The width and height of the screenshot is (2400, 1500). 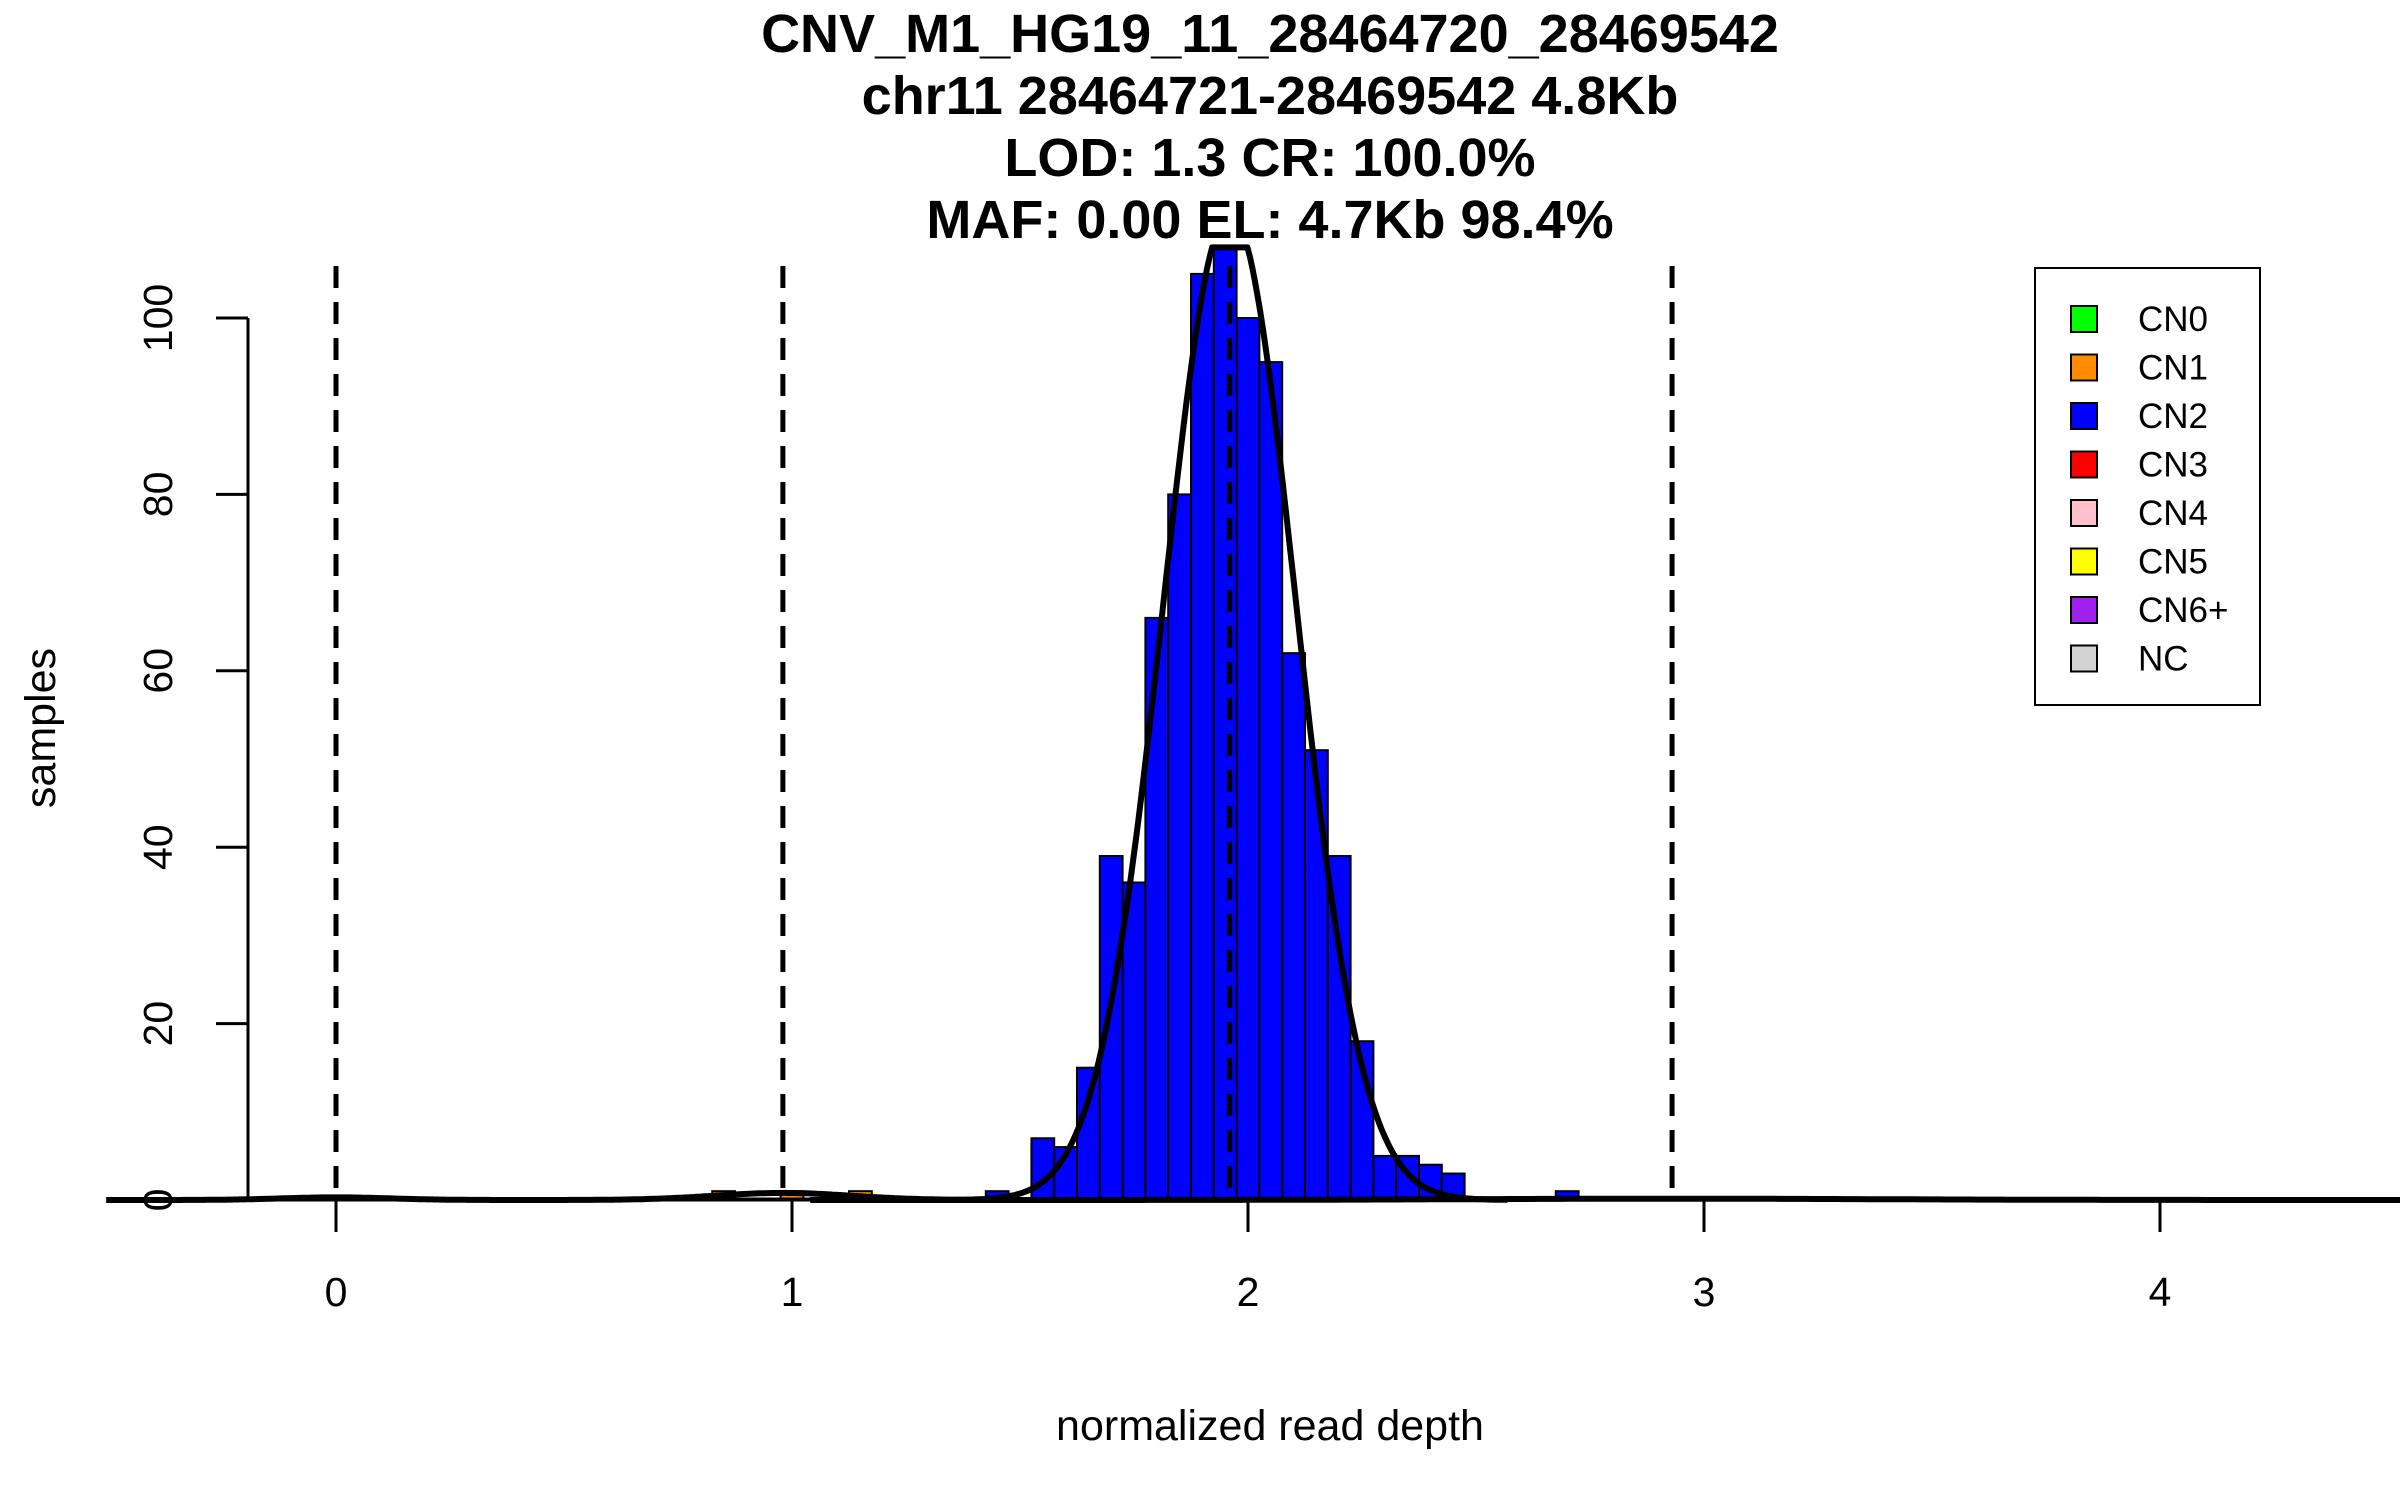 What do you see at coordinates (158, 495) in the screenshot?
I see `y-tick-label: 80` at bounding box center [158, 495].